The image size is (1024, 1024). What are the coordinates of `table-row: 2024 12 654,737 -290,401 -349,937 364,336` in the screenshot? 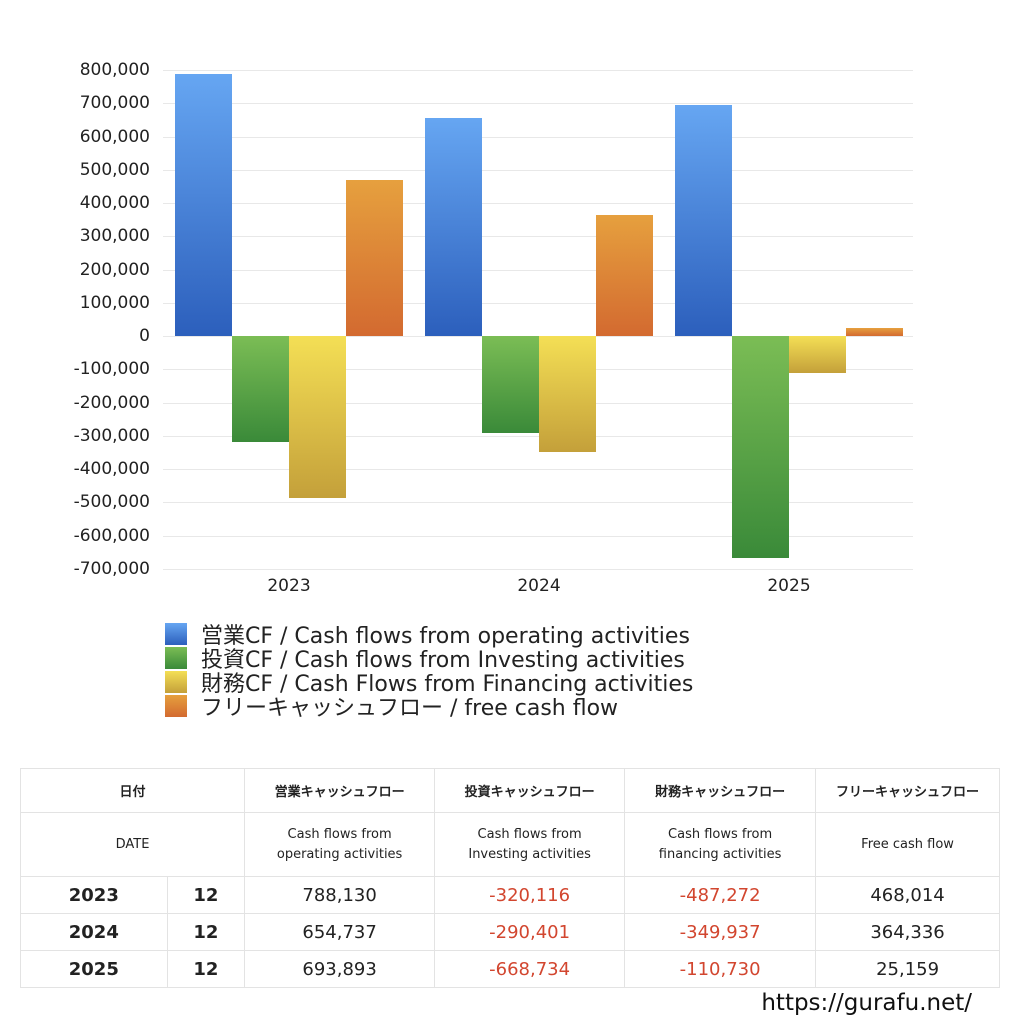 It's located at (510, 932).